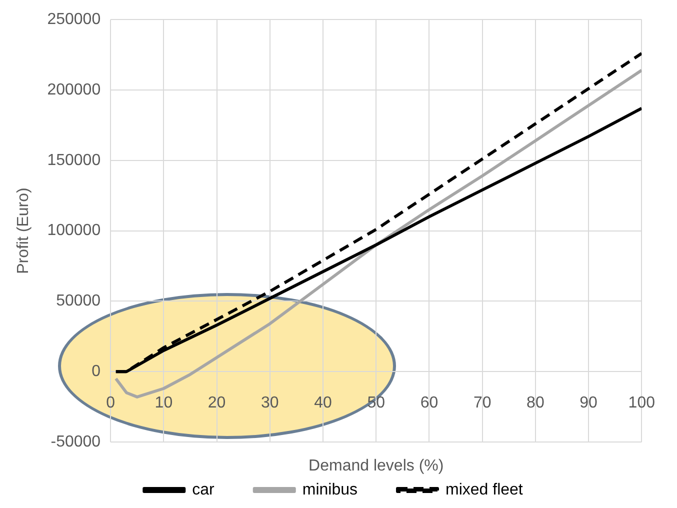  I want to click on x-tick-label: 100, so click(642, 403).